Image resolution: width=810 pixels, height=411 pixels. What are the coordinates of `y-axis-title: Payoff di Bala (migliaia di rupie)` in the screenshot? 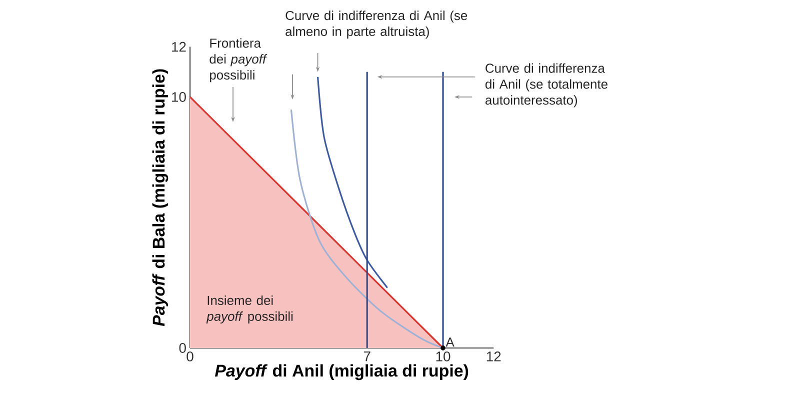 It's located at (160, 197).